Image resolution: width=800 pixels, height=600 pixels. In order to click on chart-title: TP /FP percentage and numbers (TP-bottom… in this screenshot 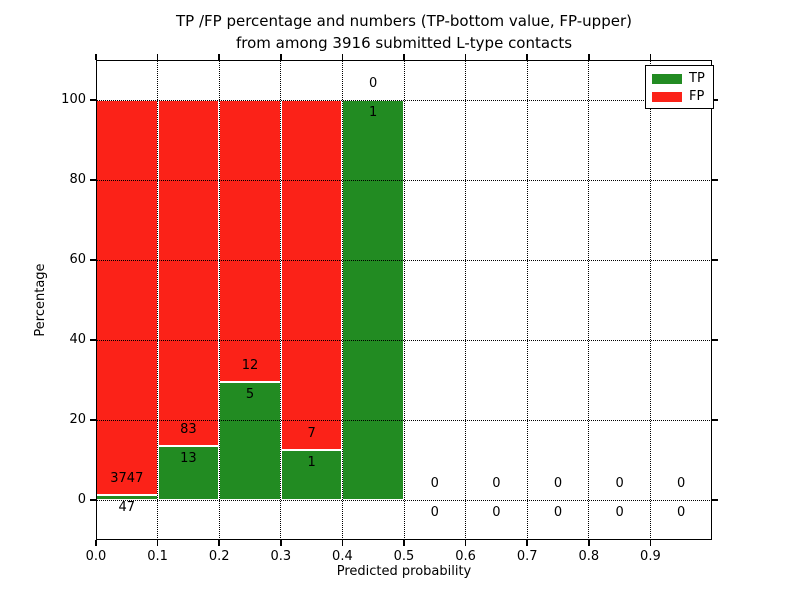, I will do `click(404, 32)`.